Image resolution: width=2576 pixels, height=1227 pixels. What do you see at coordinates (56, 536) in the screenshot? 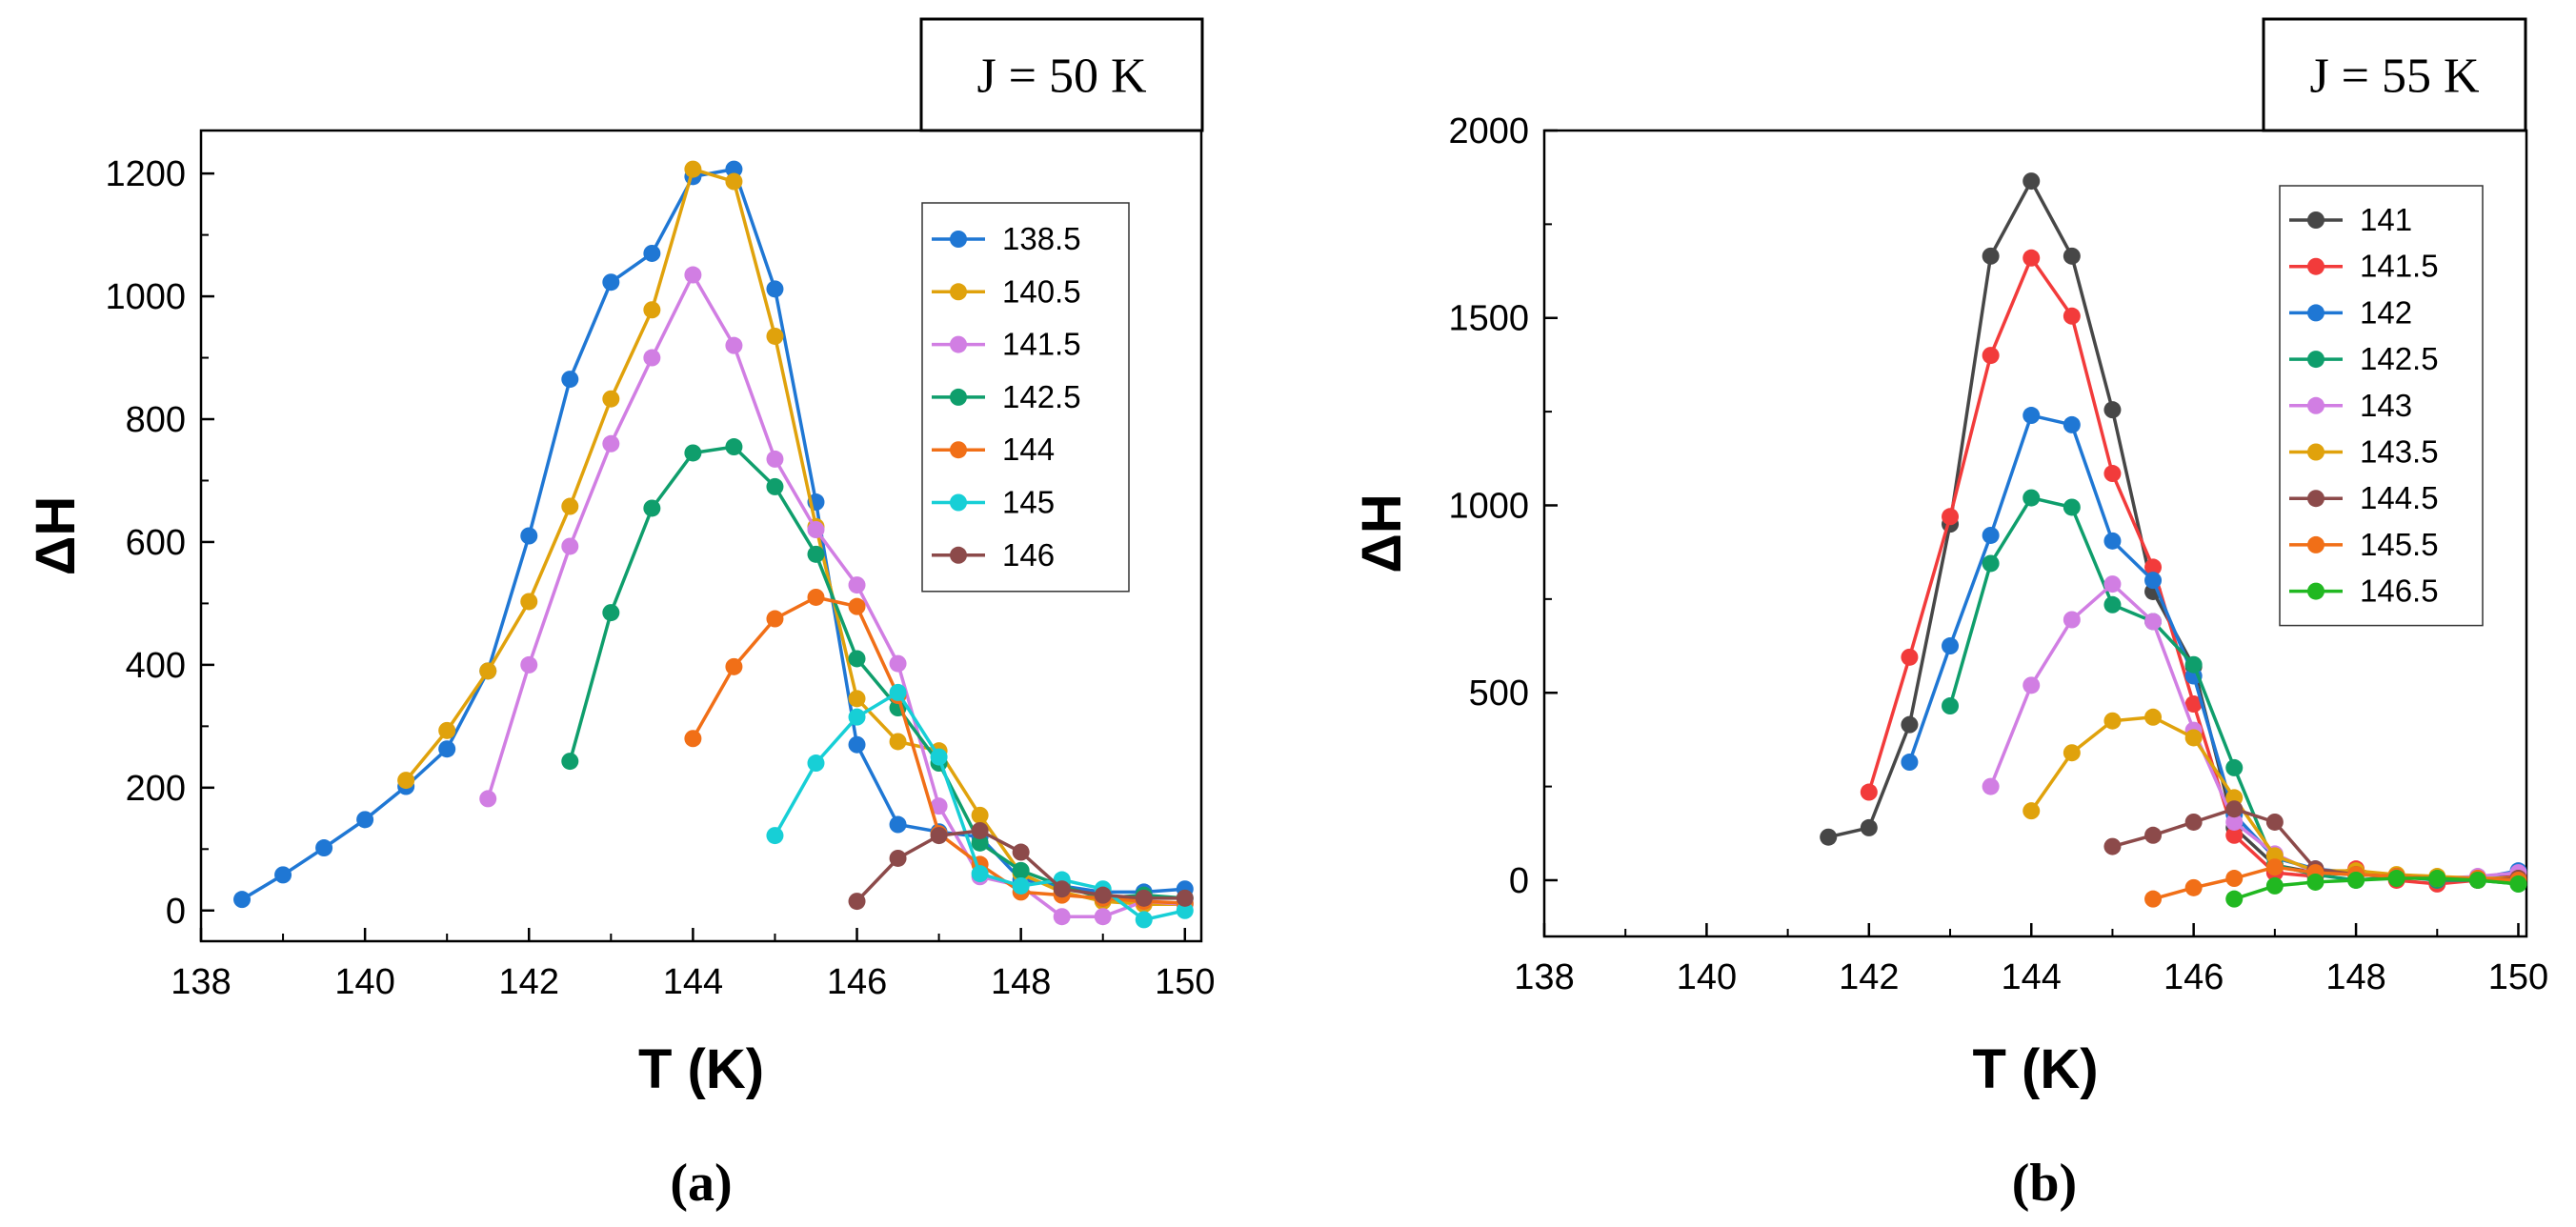
I see `y-axis-title: ΔH` at bounding box center [56, 536].